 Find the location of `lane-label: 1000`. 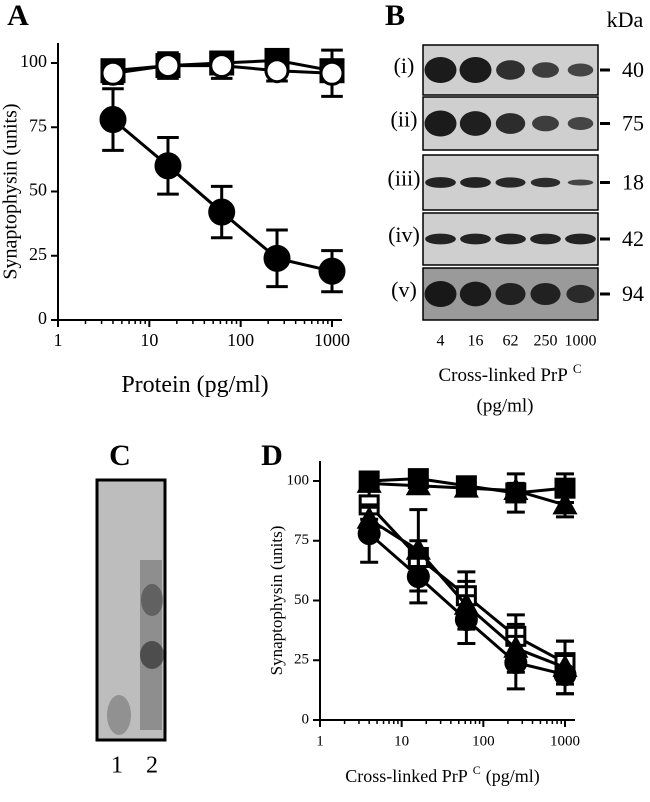

lane-label: 1000 is located at coordinates (581, 341).